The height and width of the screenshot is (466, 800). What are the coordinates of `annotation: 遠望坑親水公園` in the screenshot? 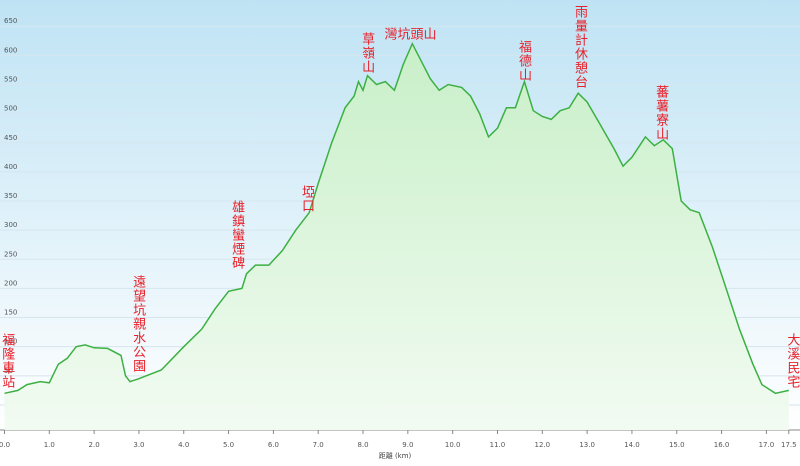 It's located at (138, 324).